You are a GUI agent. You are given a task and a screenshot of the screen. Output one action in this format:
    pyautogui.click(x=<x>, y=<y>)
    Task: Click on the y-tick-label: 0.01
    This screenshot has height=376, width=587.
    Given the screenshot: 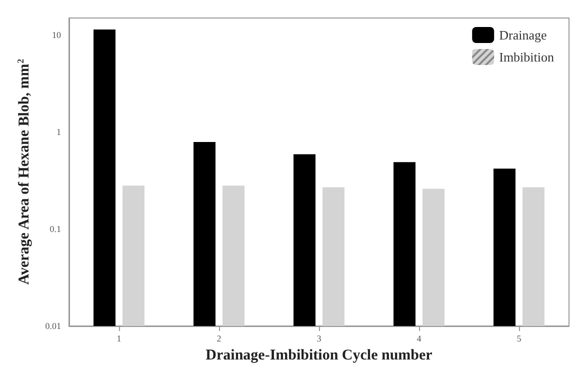 What is the action you would take?
    pyautogui.click(x=53, y=326)
    